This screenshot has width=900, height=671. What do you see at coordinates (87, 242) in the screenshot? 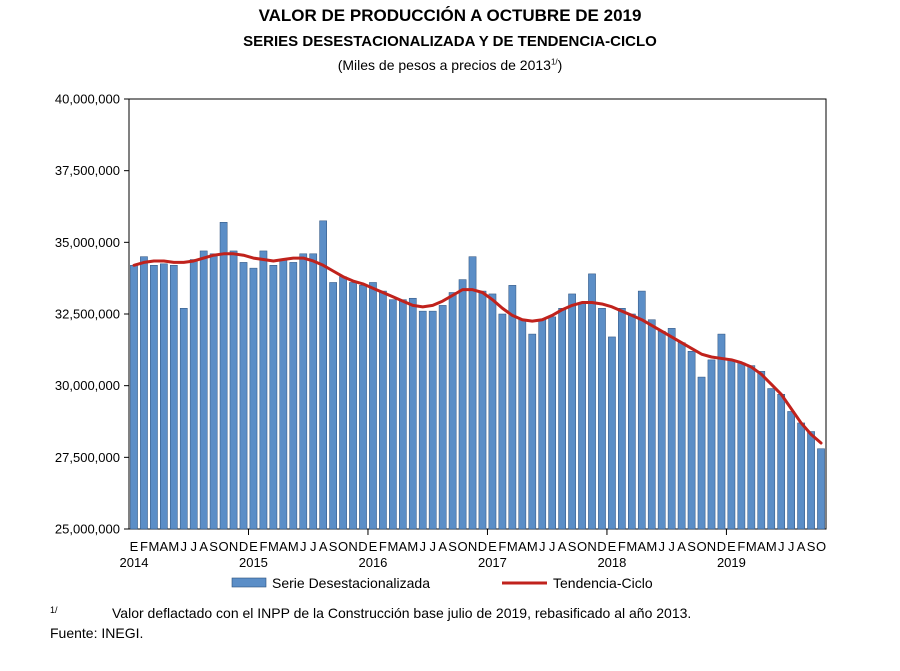
I see `y-tick-label: 35,000,000` at bounding box center [87, 242].